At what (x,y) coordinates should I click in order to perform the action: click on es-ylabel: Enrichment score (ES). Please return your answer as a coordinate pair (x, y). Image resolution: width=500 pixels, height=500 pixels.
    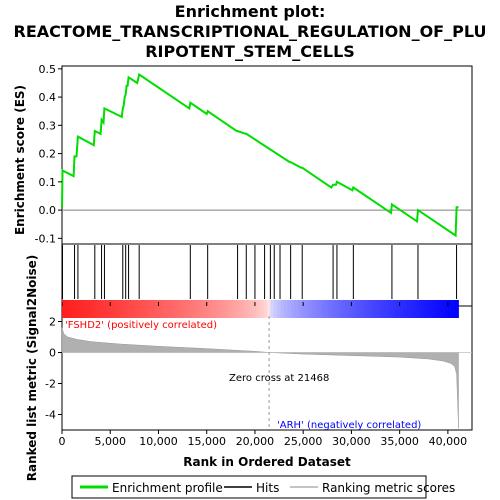
    Looking at the image, I should click on (20, 160).